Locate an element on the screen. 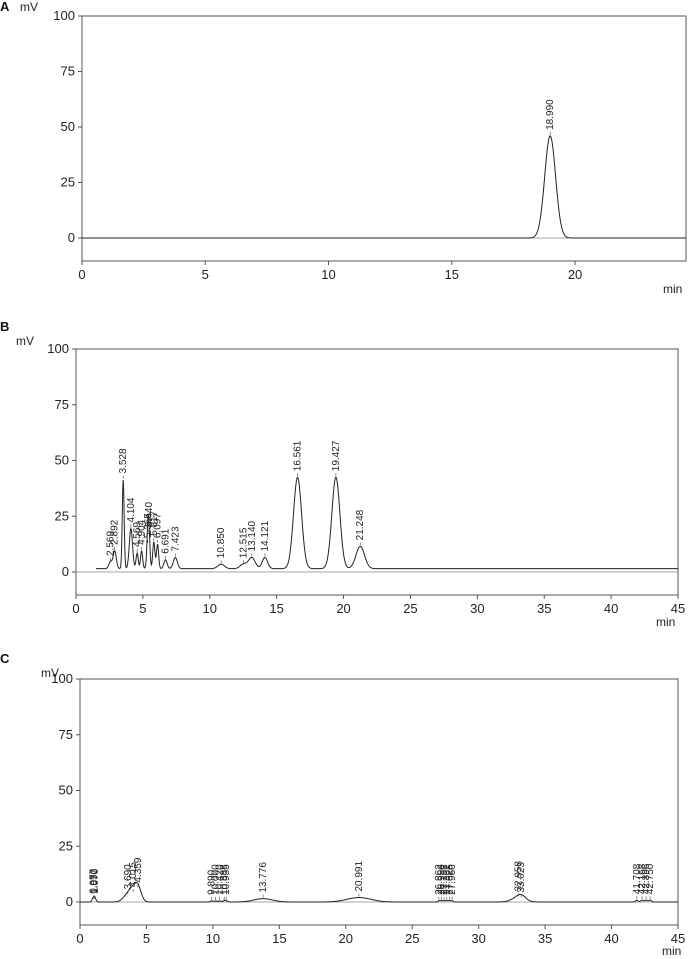 Image resolution: width=692 pixels, height=959 pixels. peak-label: 16.561 is located at coordinates (298, 455).